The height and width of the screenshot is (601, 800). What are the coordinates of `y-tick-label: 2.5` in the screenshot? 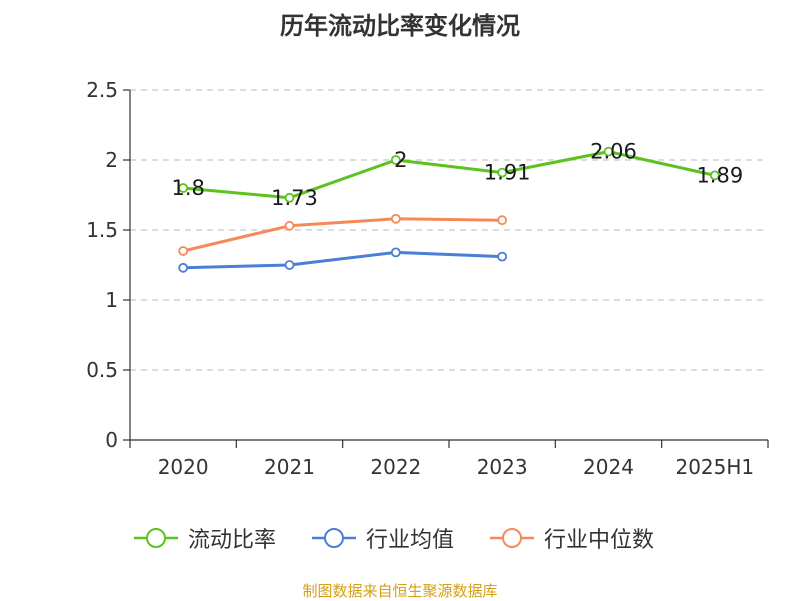 It's located at (102, 90).